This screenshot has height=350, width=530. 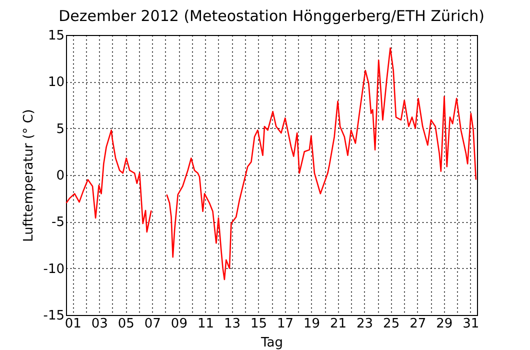 I want to click on chart-title: Dezember 2012 (Meteostation Hönggerberg/ETH Zürich), so click(x=271, y=16).